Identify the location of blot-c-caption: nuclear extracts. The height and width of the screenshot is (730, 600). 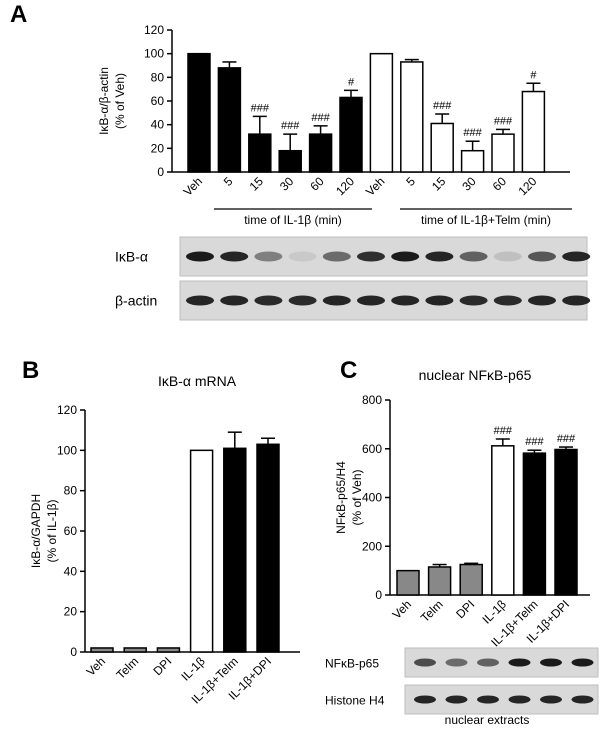
(487, 720).